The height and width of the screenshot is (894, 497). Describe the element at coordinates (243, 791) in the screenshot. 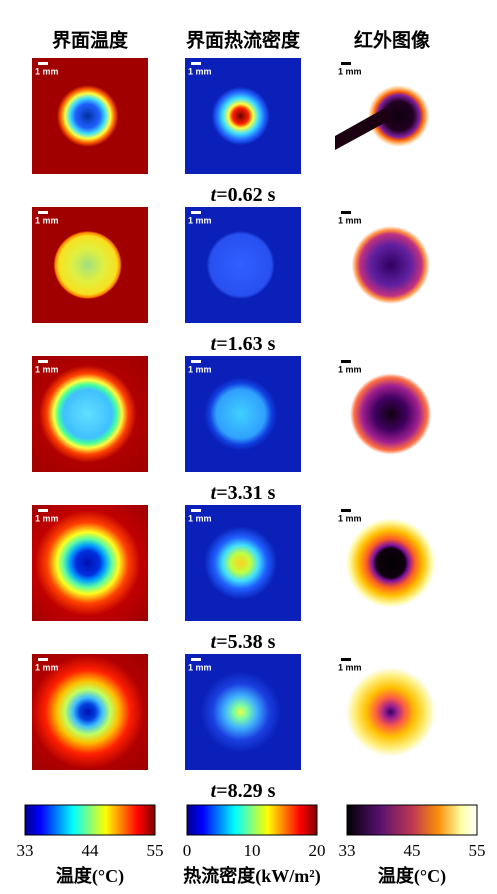

I see `time-label: t=8.29 s` at that location.